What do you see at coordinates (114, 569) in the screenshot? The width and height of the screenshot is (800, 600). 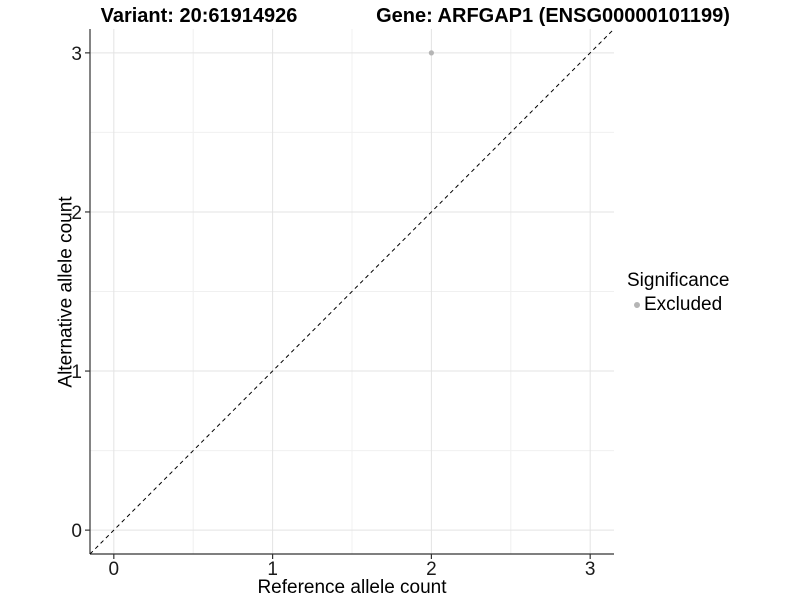 I see `x-tick-label: 0` at bounding box center [114, 569].